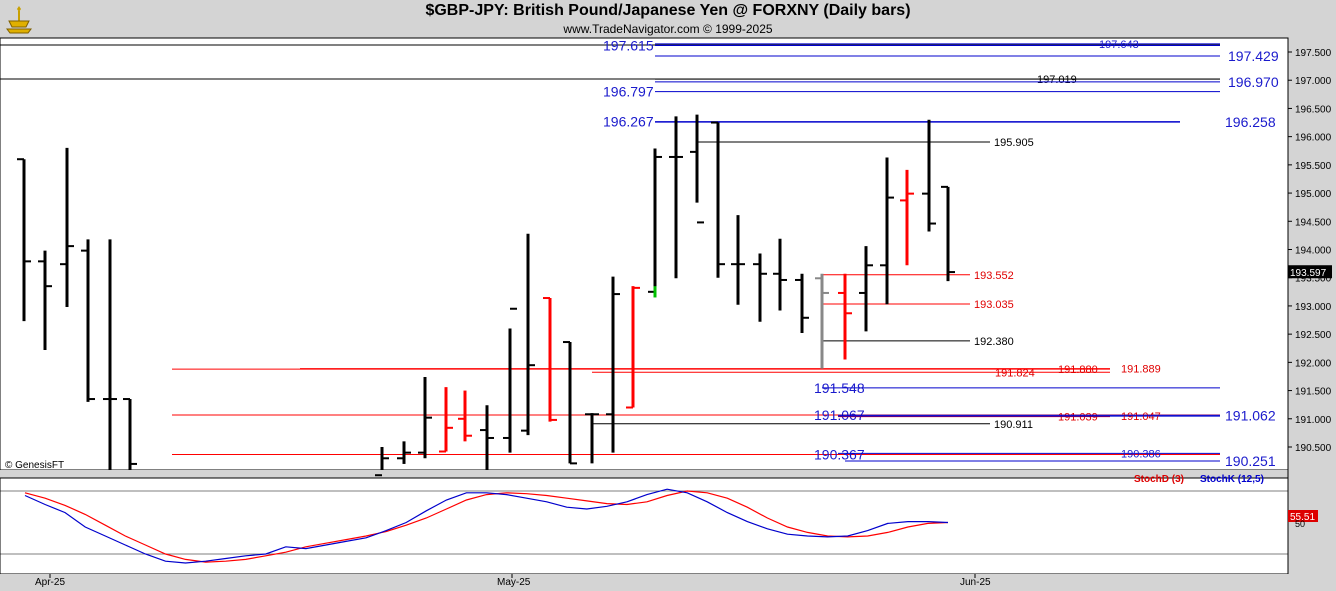 This screenshot has height=591, width=1336. I want to click on time-axis-panel, so click(668, 582).